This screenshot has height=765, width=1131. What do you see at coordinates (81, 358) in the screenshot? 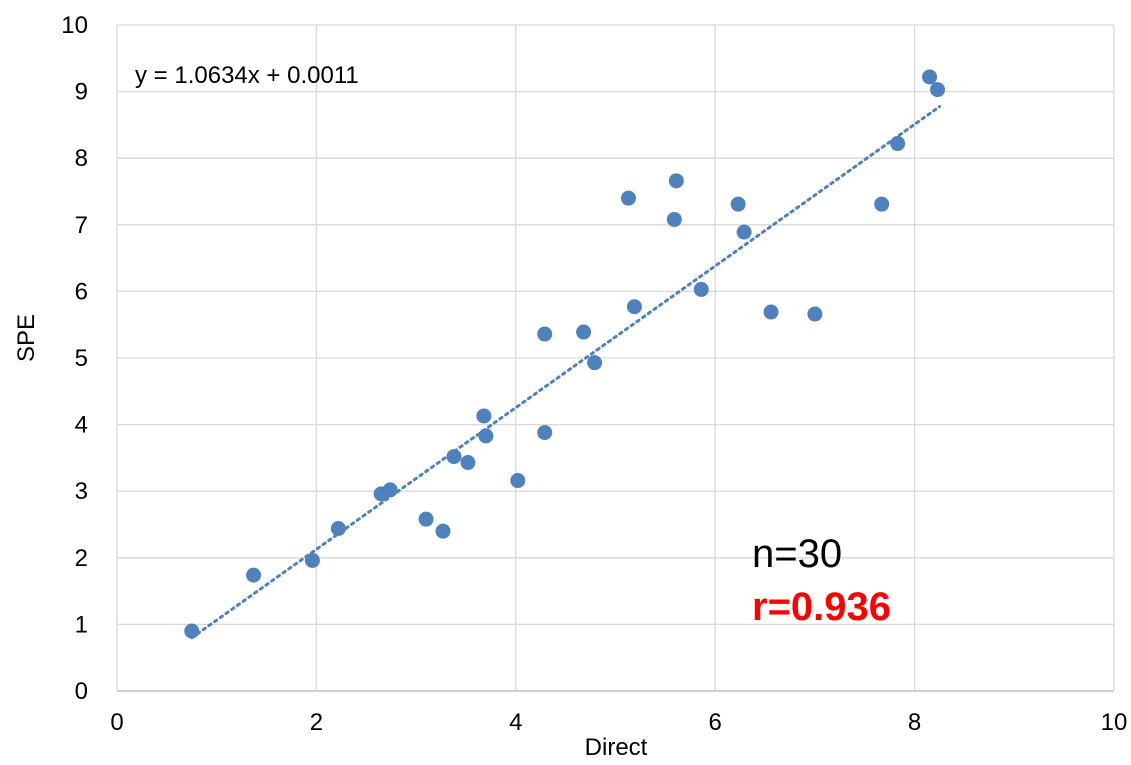
I see `y-tick-label: 5` at bounding box center [81, 358].